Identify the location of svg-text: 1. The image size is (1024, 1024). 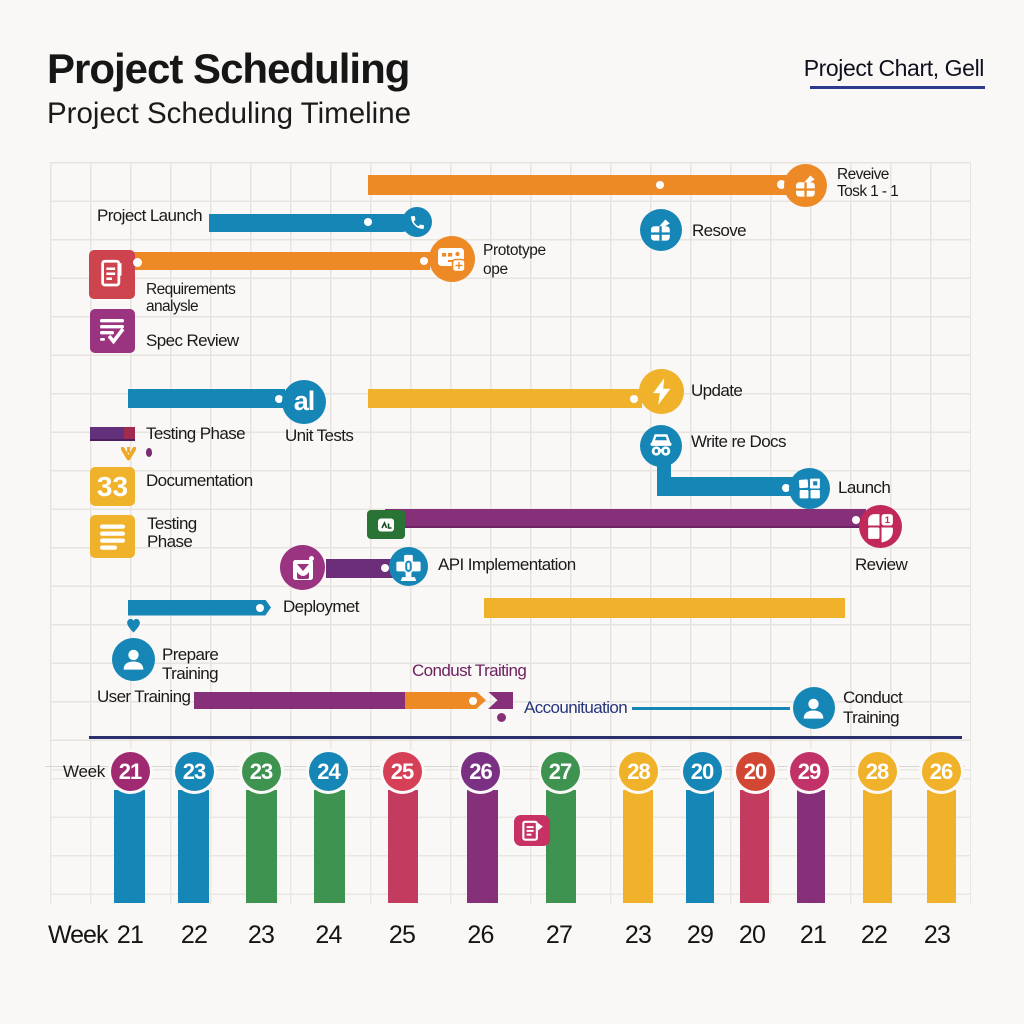
(887, 520).